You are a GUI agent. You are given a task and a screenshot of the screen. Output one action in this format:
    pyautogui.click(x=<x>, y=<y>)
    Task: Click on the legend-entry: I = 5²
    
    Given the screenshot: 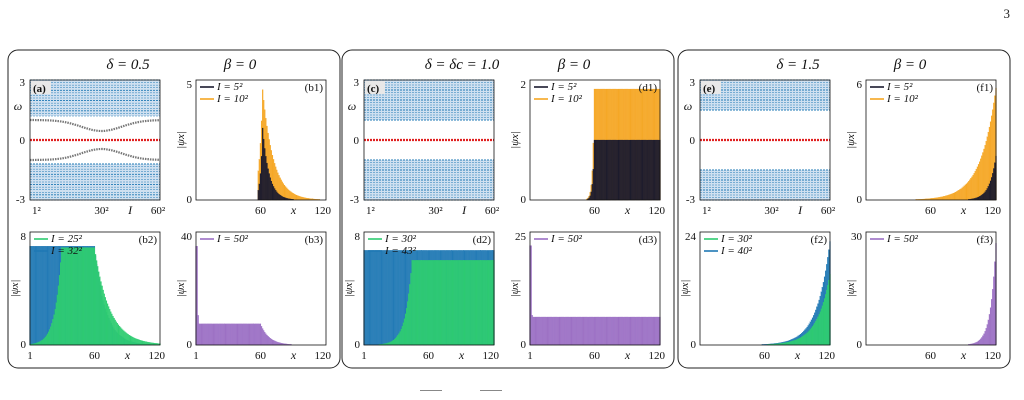 What is the action you would take?
    pyautogui.click(x=229, y=87)
    